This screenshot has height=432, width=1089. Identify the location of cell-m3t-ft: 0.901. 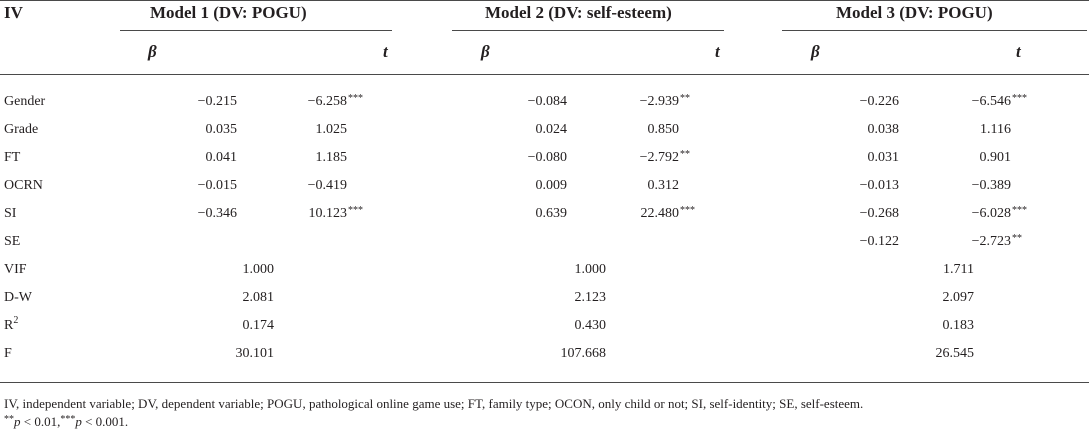
(995, 157).